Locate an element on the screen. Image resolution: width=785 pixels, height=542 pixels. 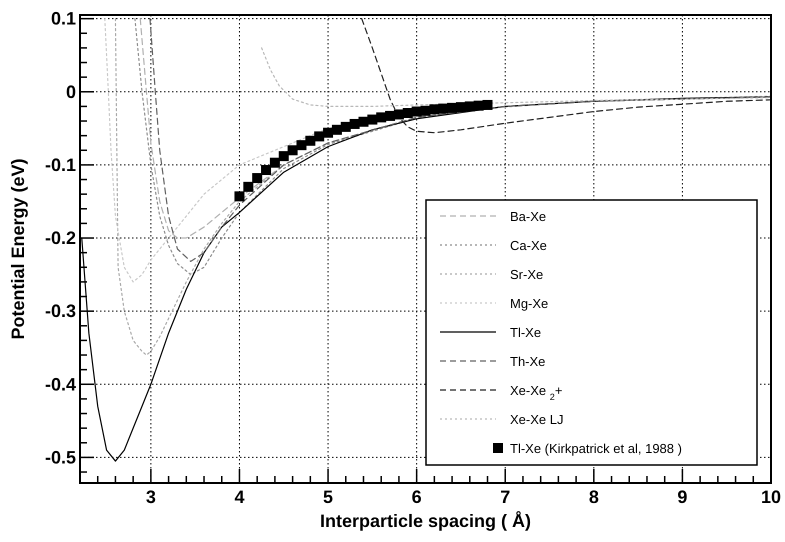
legend-label: Ca-Xe is located at coordinates (528, 245).